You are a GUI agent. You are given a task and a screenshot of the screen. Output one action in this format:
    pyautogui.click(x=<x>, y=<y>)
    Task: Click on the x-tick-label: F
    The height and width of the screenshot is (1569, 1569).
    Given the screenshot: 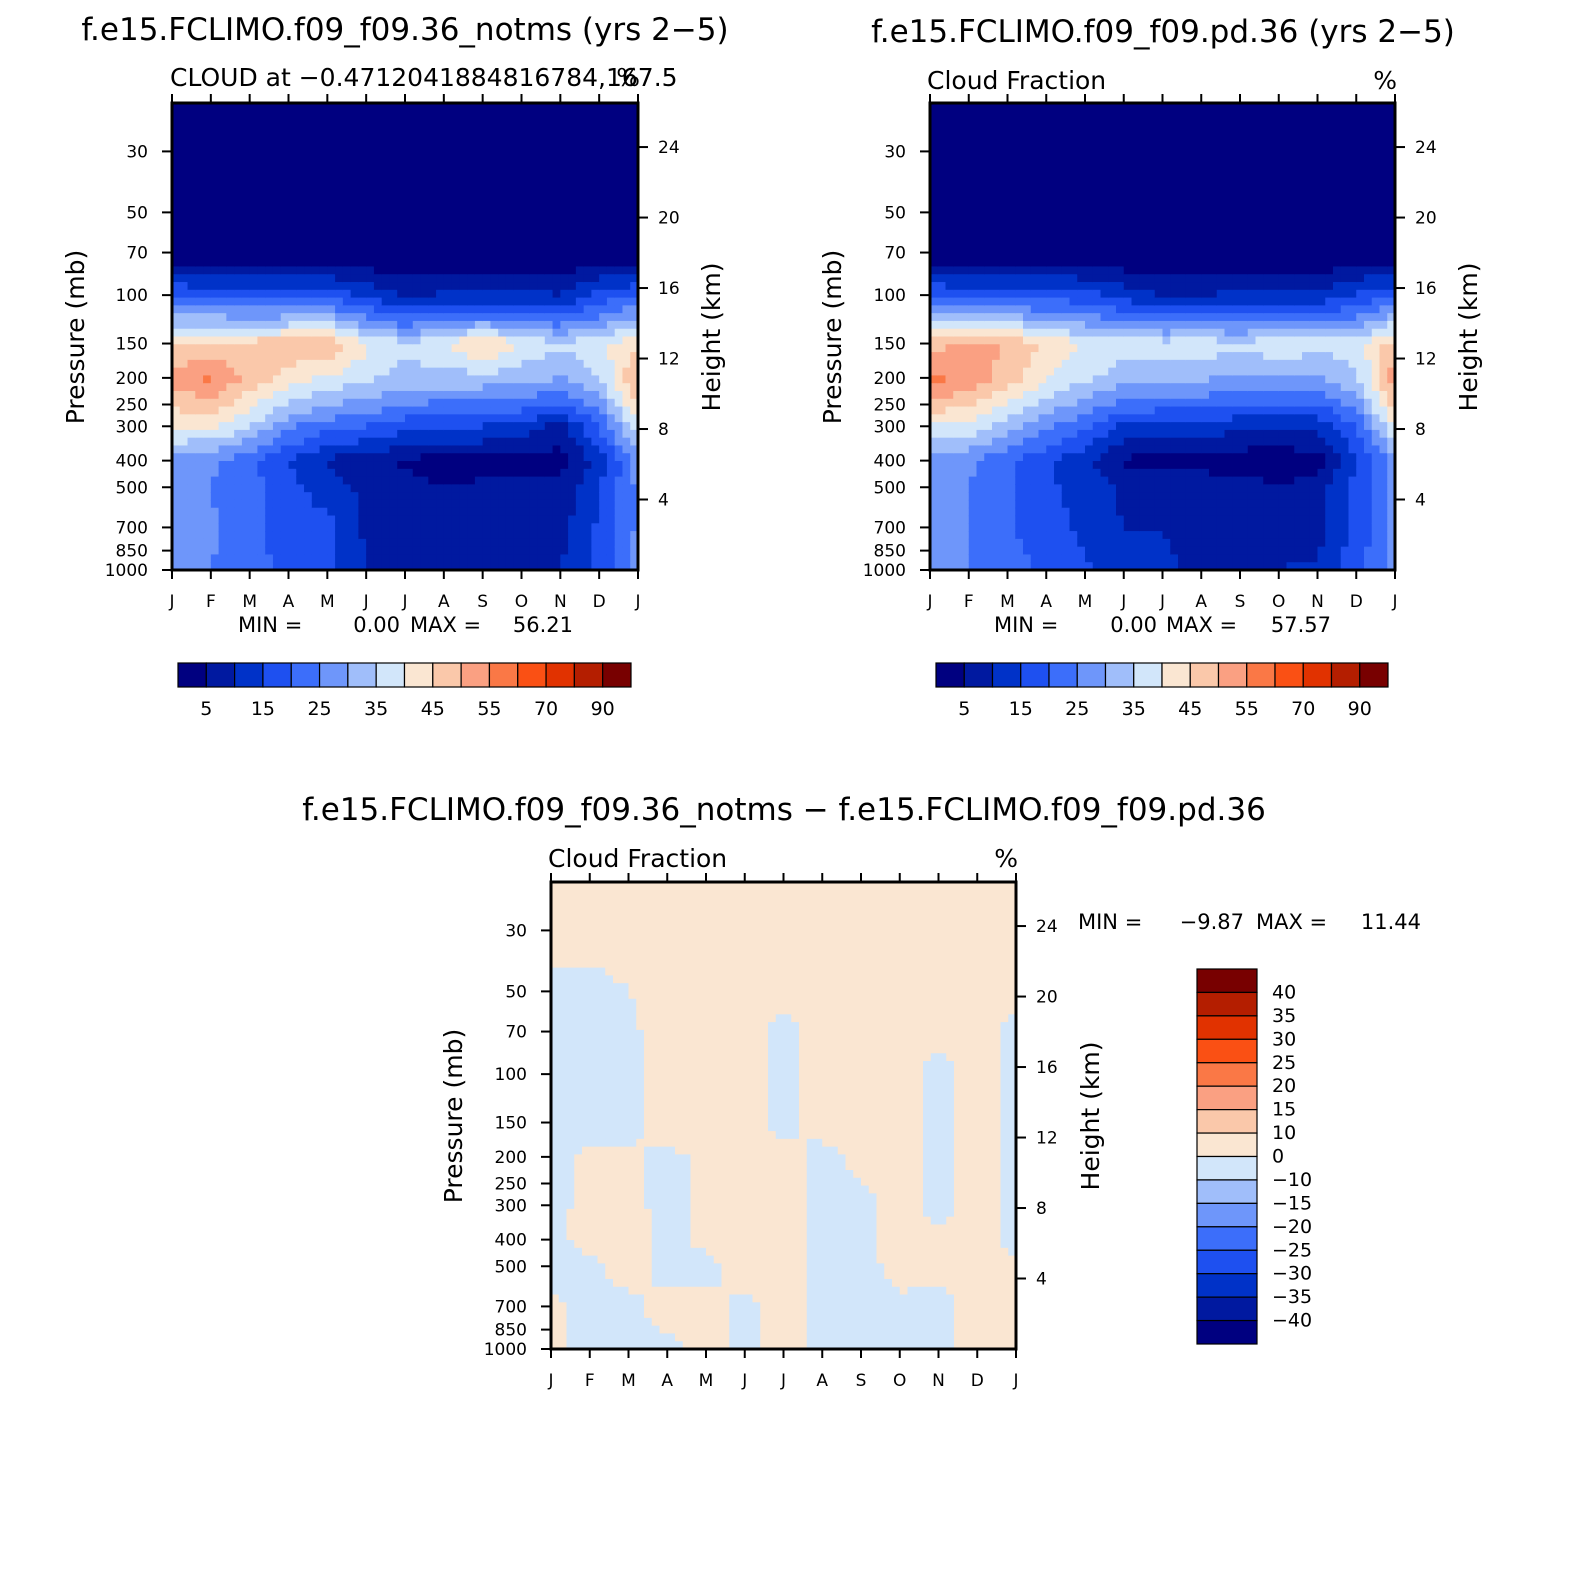 What is the action you would take?
    pyautogui.click(x=211, y=602)
    